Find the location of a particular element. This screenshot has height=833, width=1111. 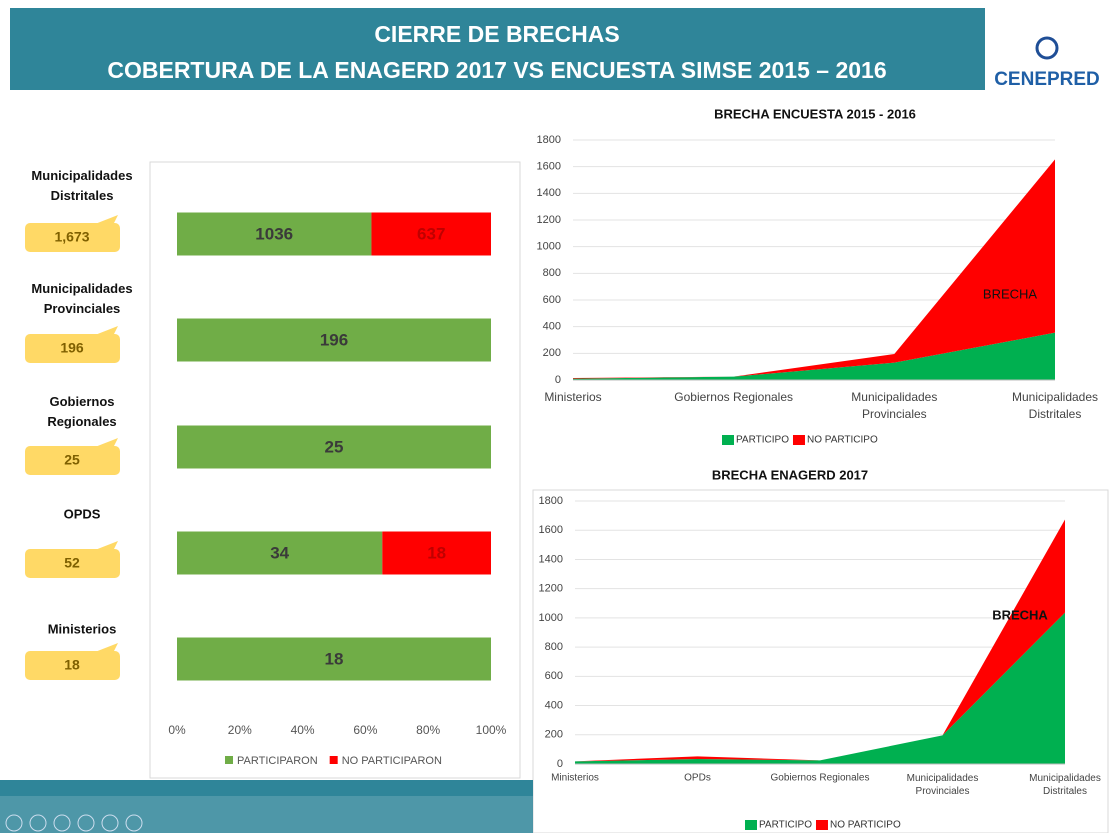

x-tick-label: 80% is located at coordinates (428, 730).